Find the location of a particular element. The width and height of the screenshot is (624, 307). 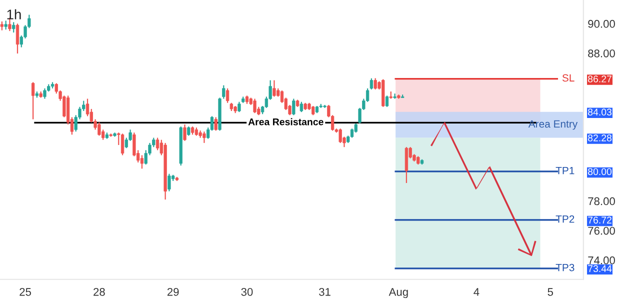

x-tick-label: 30 is located at coordinates (247, 292).